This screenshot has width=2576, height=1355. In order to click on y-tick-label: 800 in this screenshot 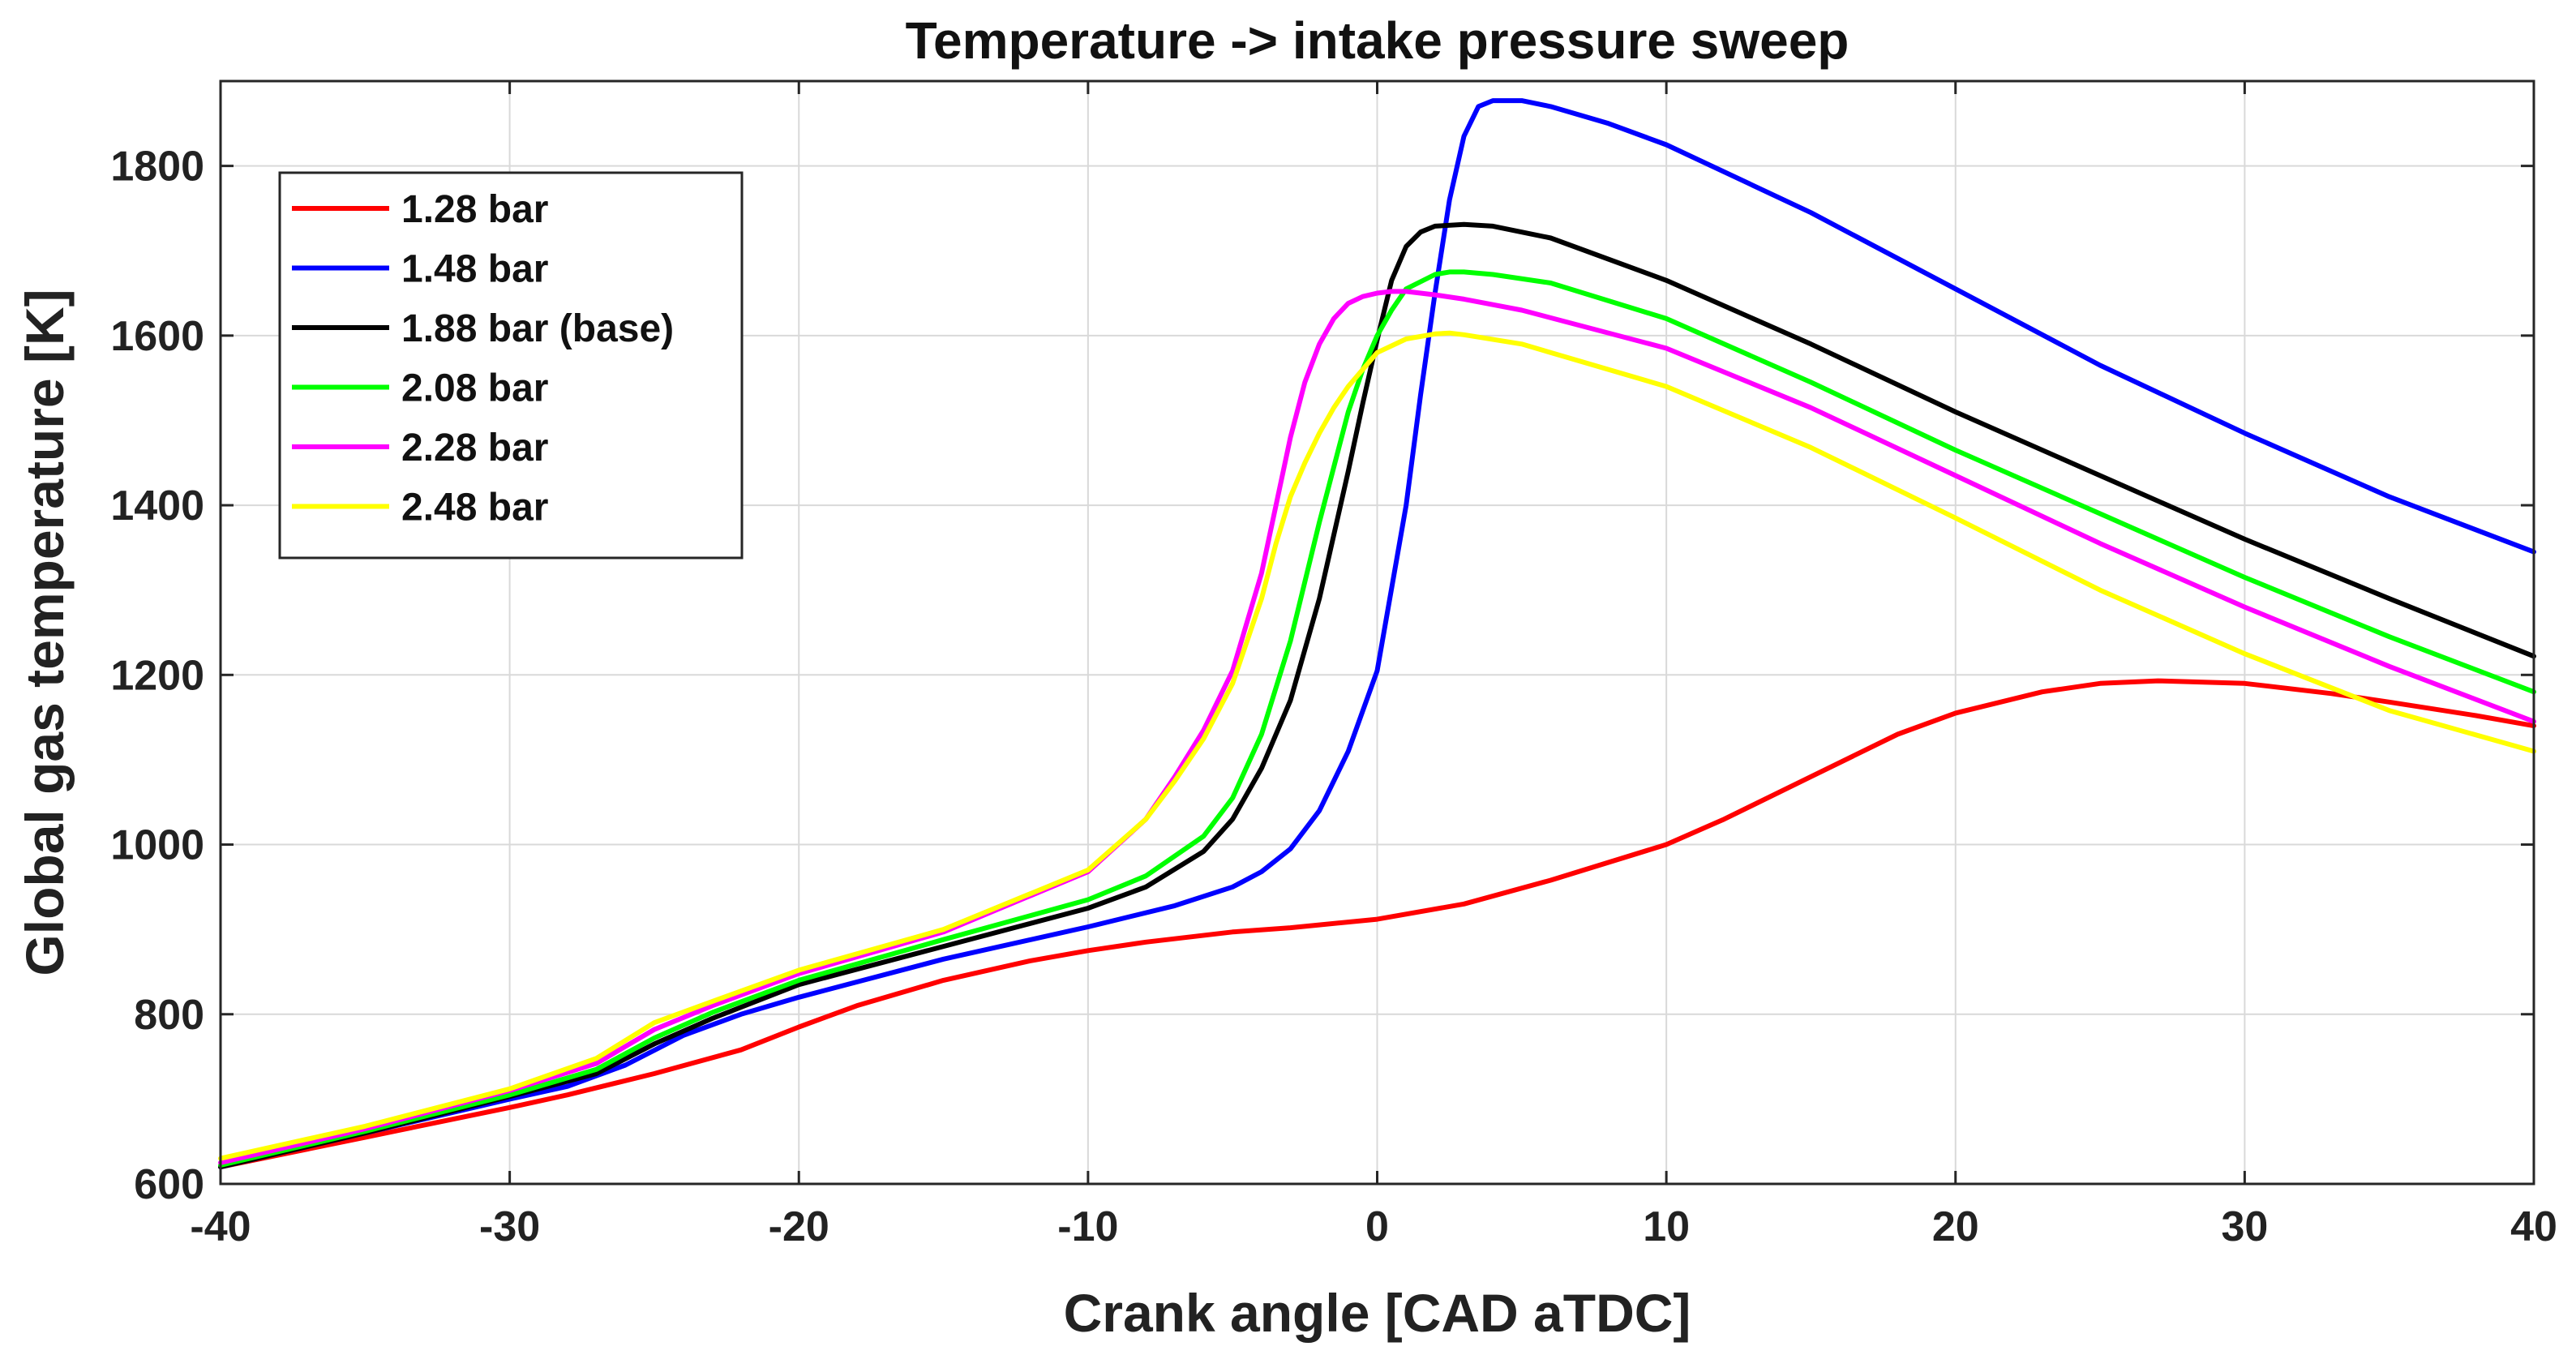, I will do `click(169, 1015)`.